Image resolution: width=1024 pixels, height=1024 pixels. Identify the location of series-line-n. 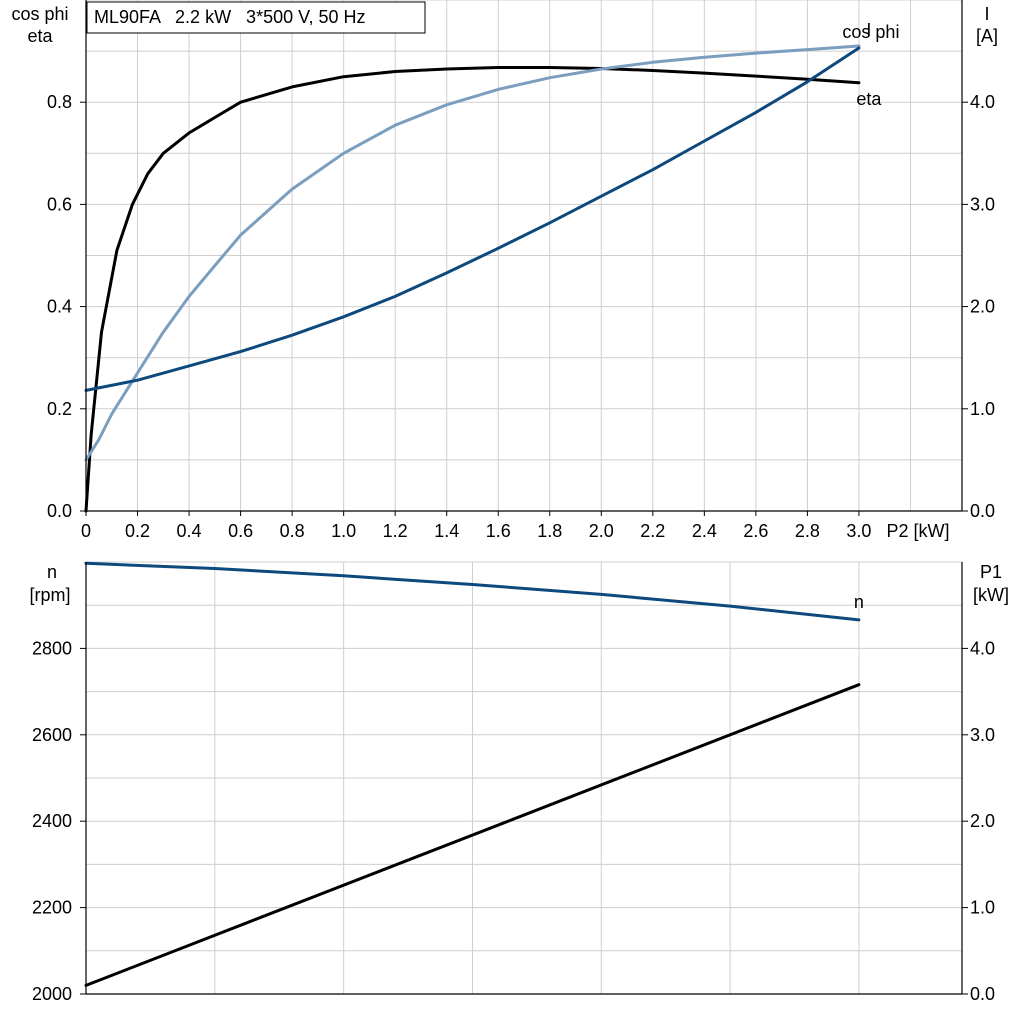
(472, 591).